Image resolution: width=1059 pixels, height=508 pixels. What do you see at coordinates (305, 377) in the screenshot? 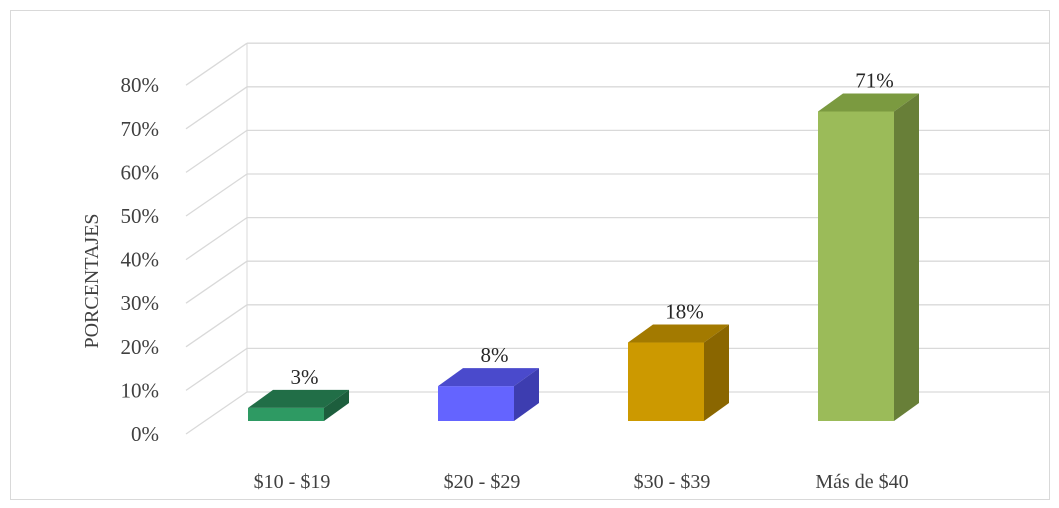
I see `data-label: 3%` at bounding box center [305, 377].